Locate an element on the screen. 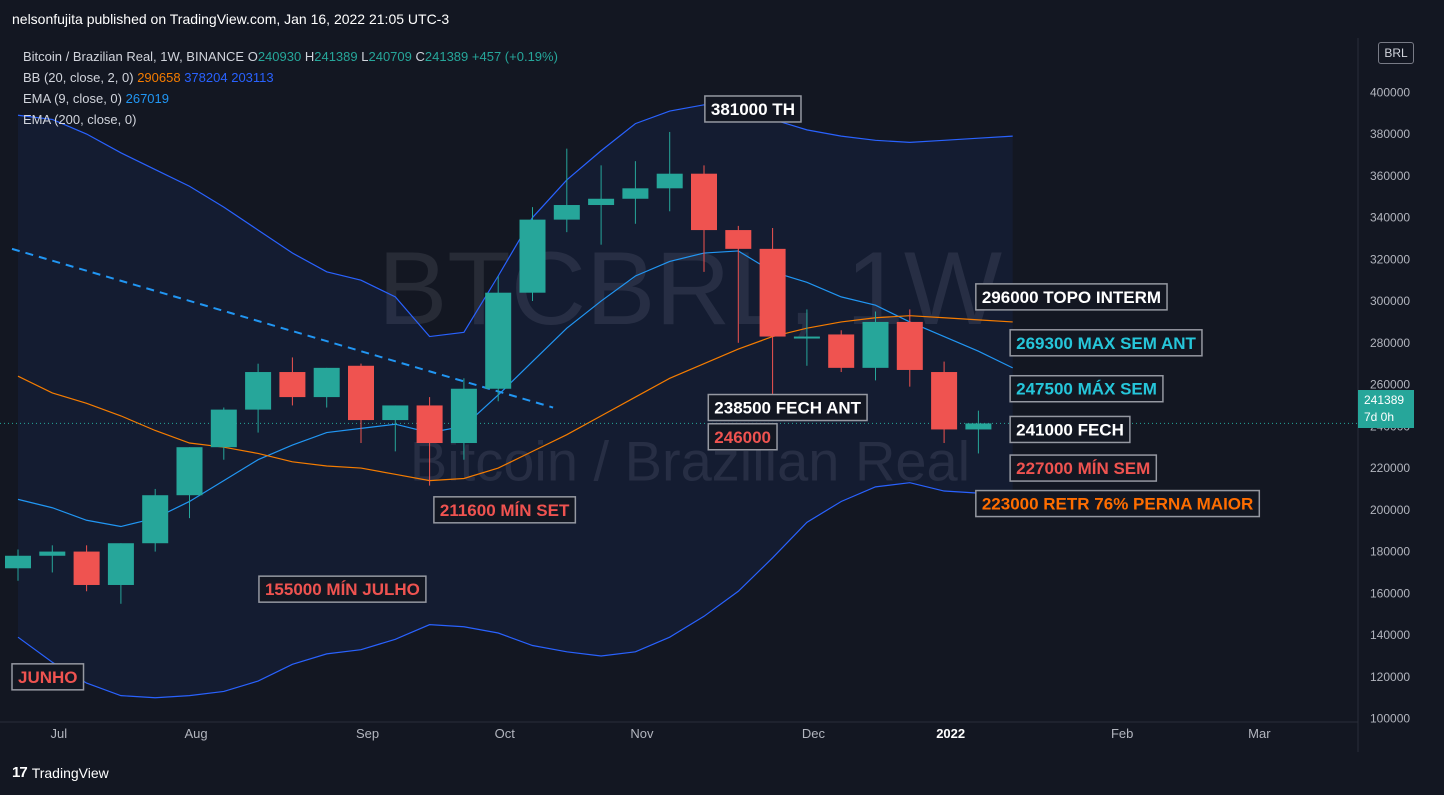 This screenshot has width=1444, height=795. price-tick-label: 120000 is located at coordinates (1390, 677).